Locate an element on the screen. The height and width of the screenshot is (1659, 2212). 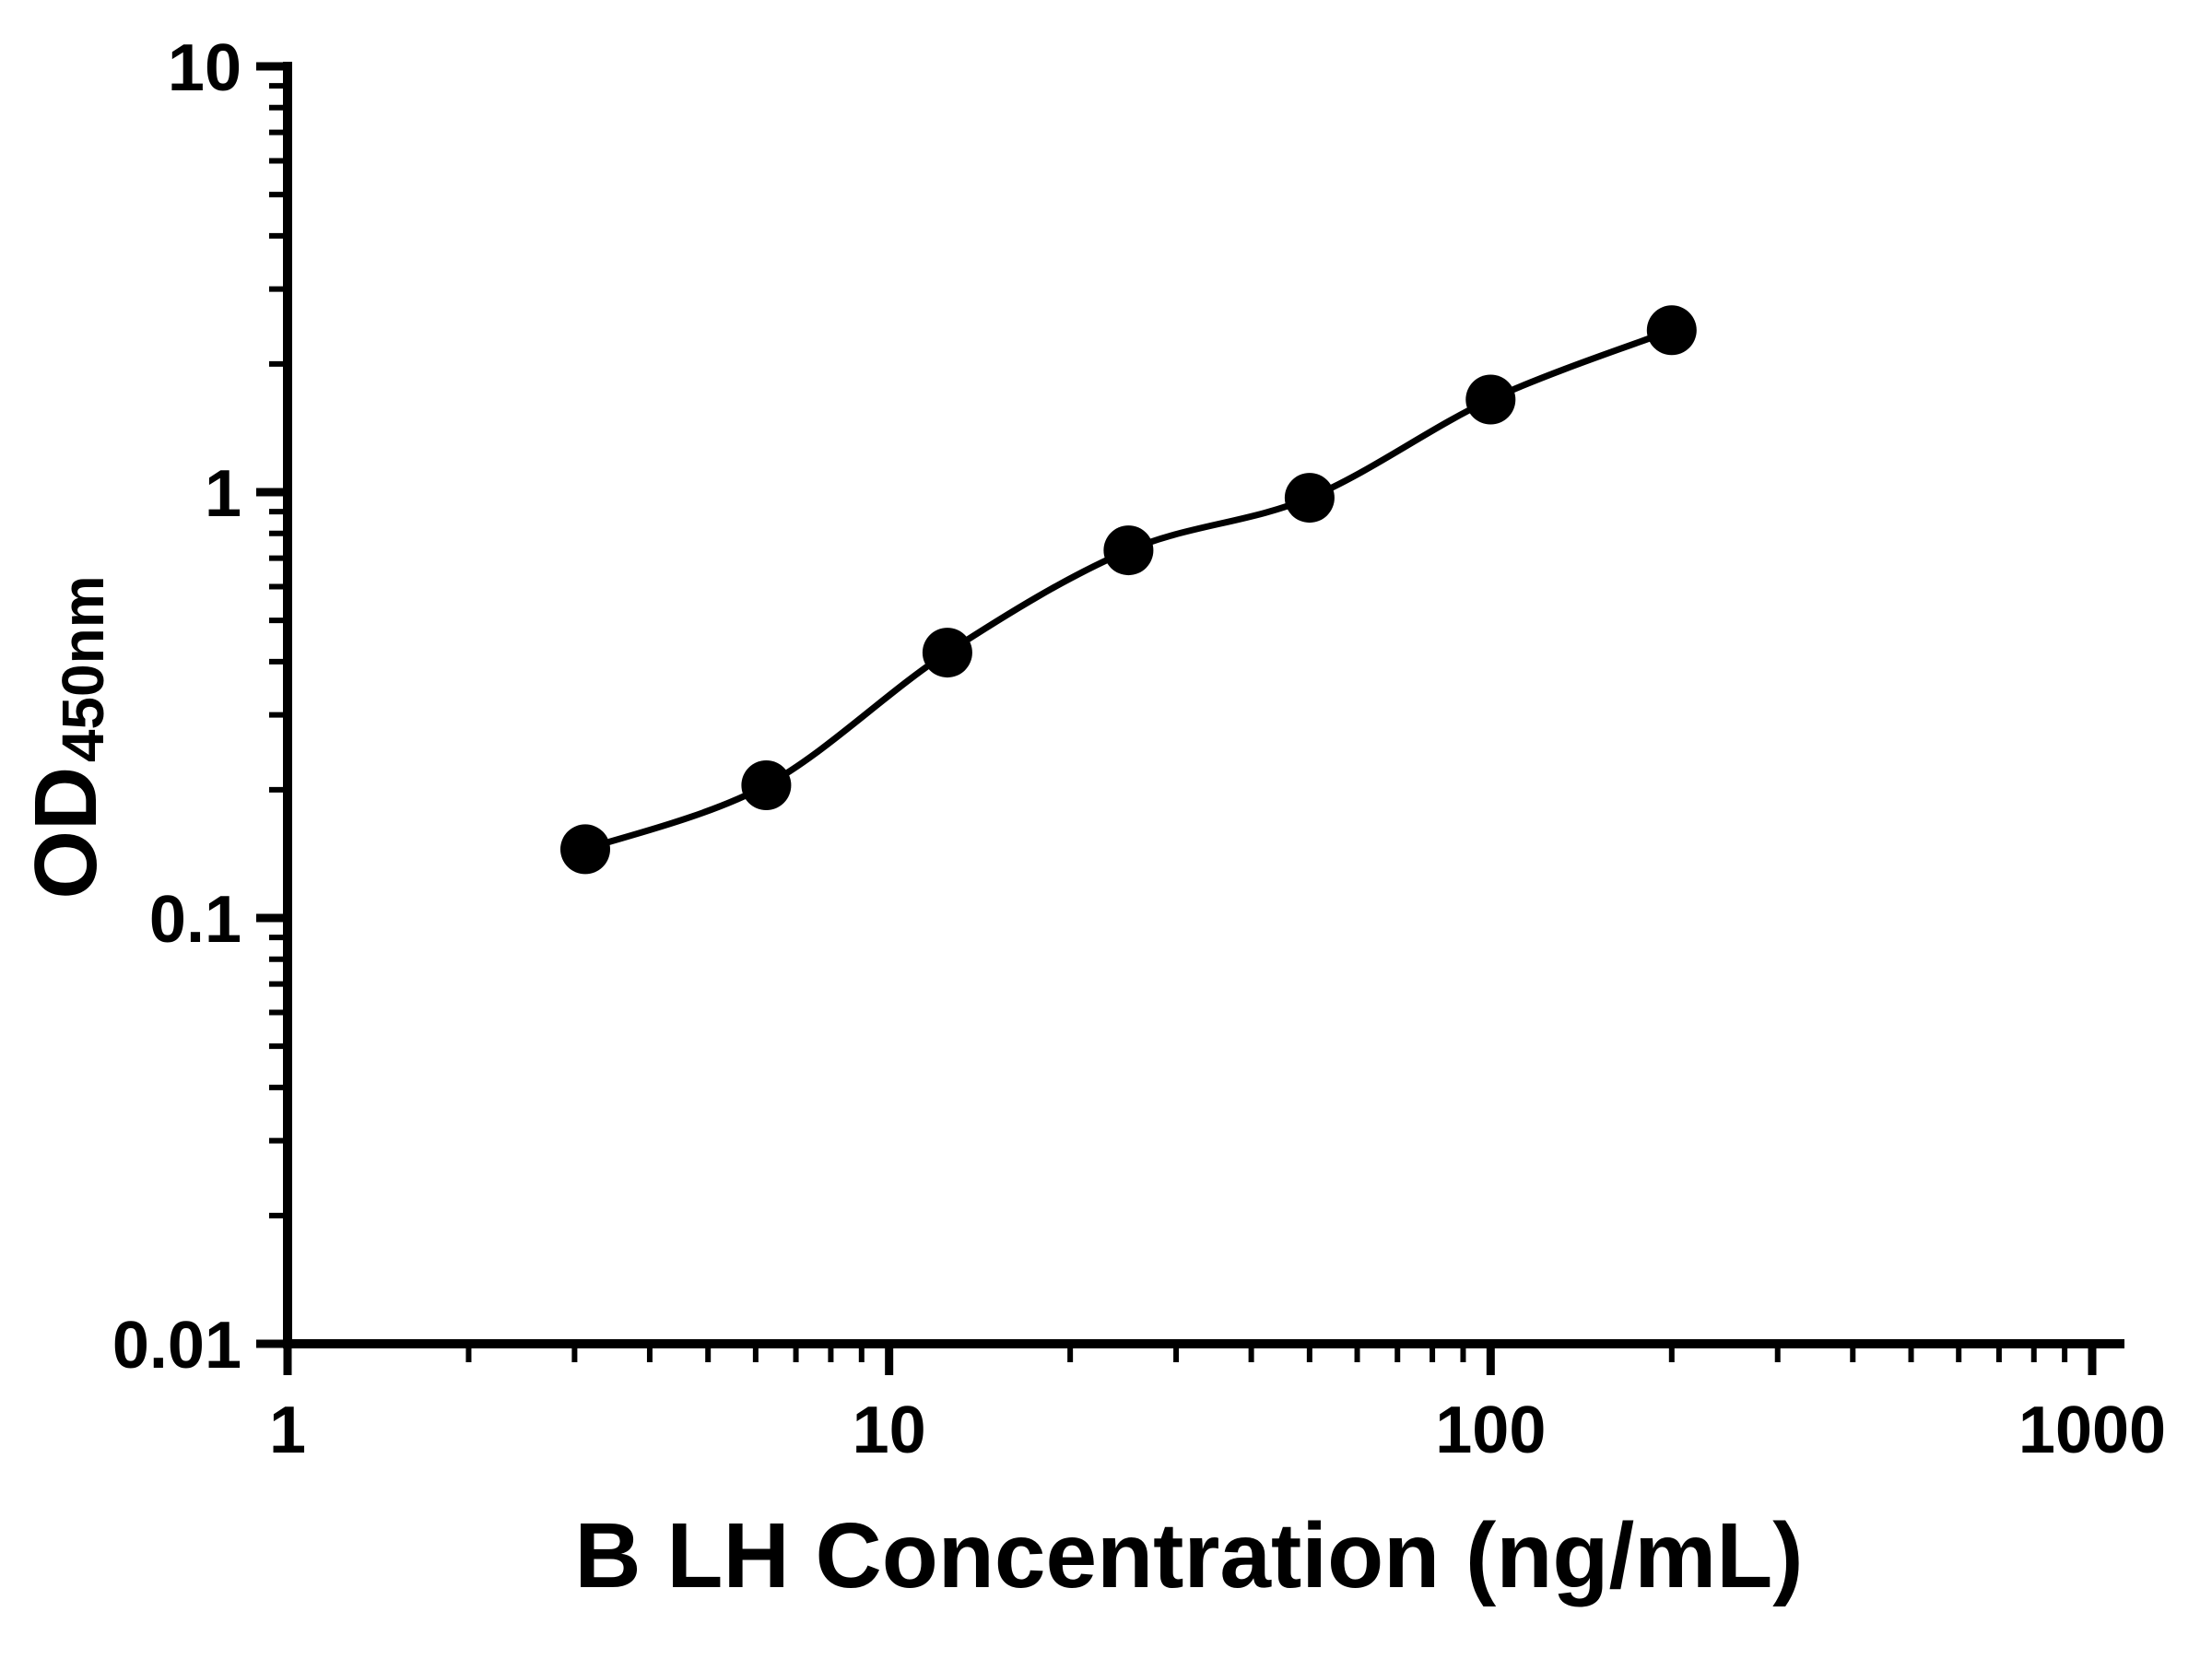
y-axis-label-main: OD is located at coordinates (66, 833).